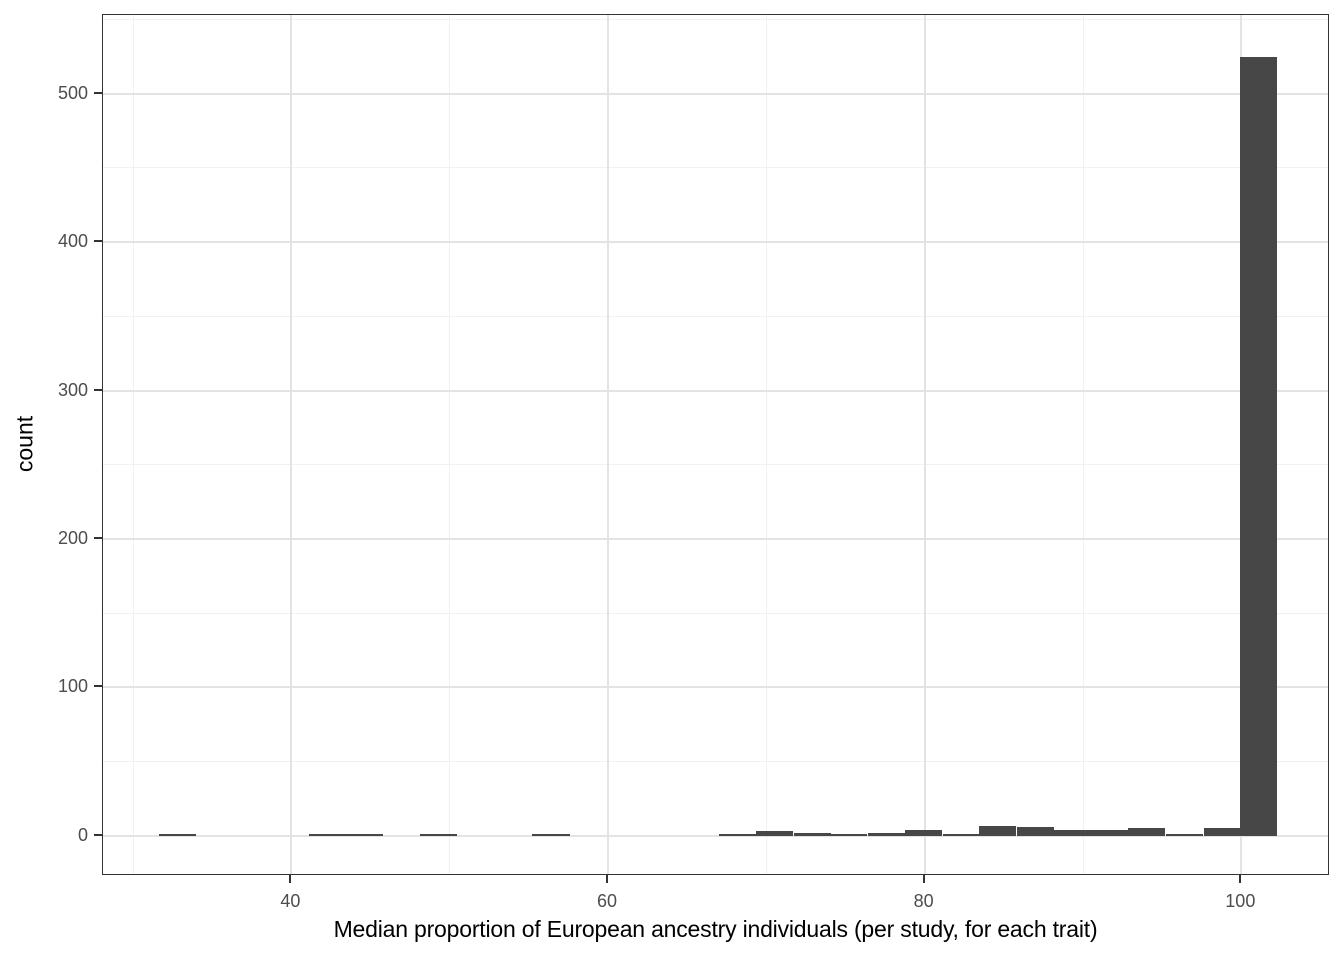  What do you see at coordinates (72, 389) in the screenshot?
I see `y-tick-label: 300` at bounding box center [72, 389].